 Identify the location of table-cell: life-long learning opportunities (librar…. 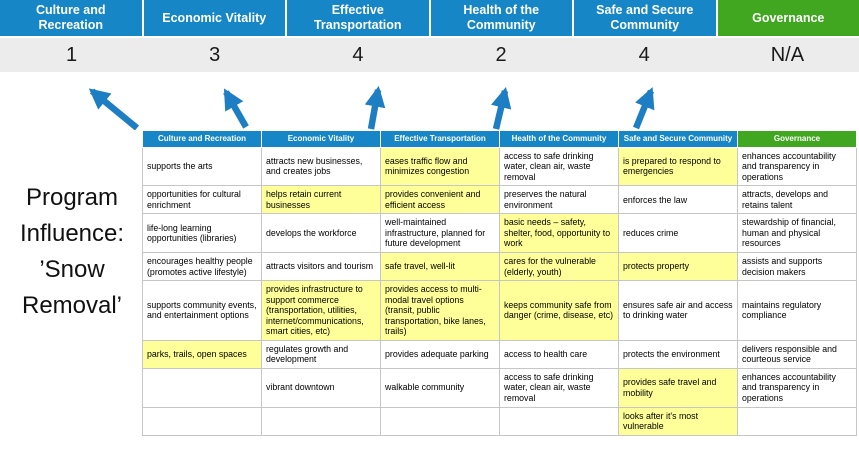
(202, 233).